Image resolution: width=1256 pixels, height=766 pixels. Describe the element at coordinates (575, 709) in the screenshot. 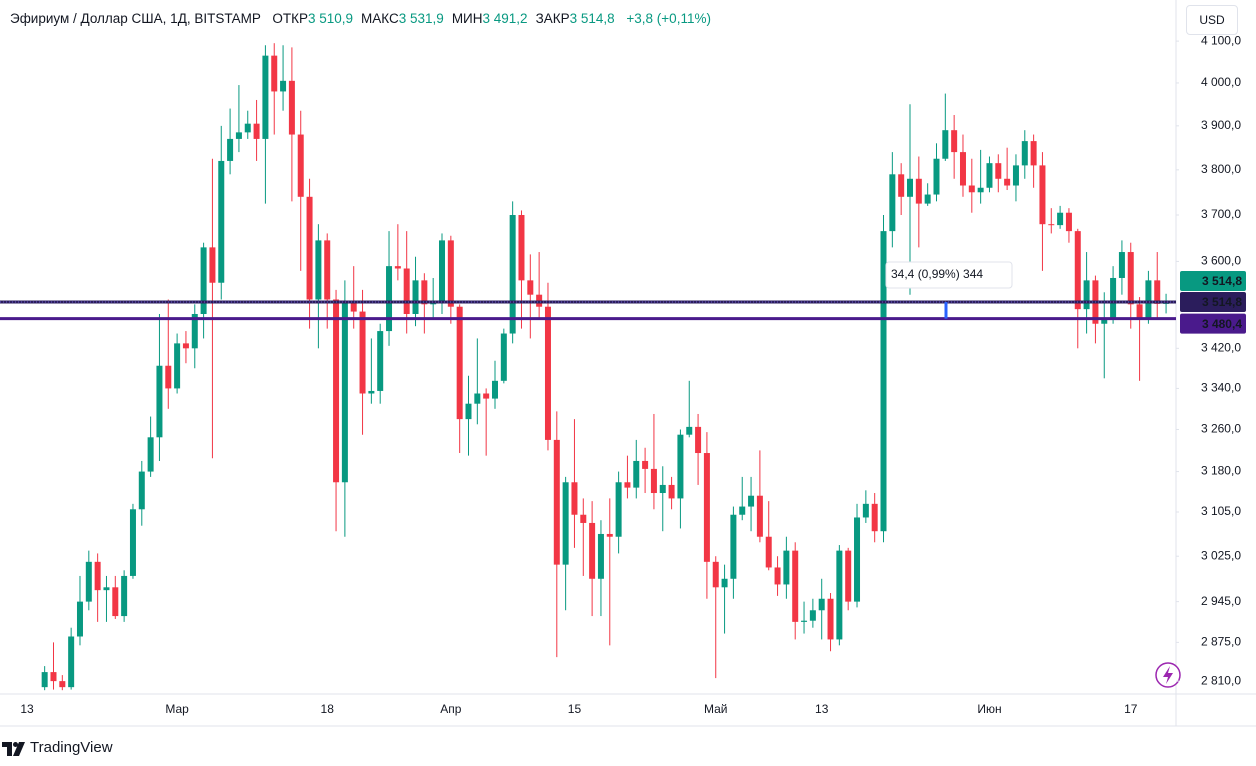

I see `x-tick-label: 15` at that location.